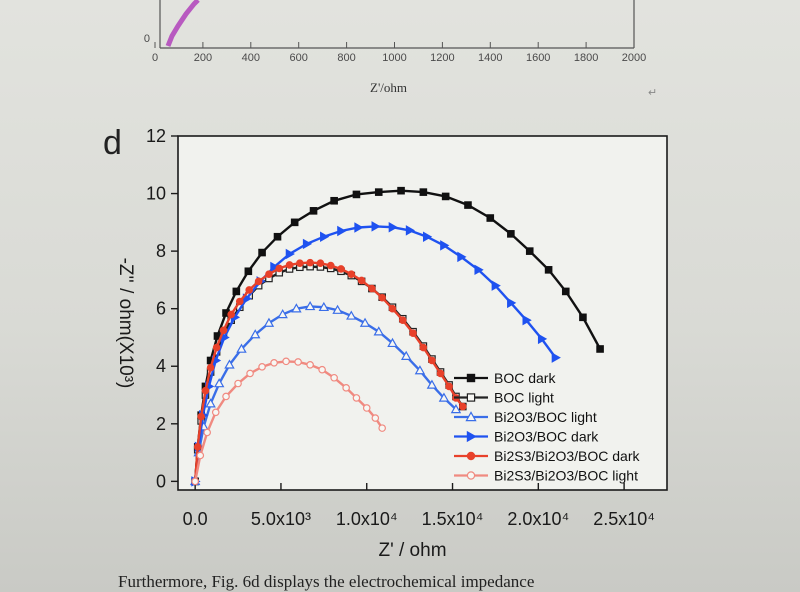 This screenshot has width=800, height=592. Describe the element at coordinates (538, 58) in the screenshot. I see `previous-chart-x-tick-label: 1600` at that location.